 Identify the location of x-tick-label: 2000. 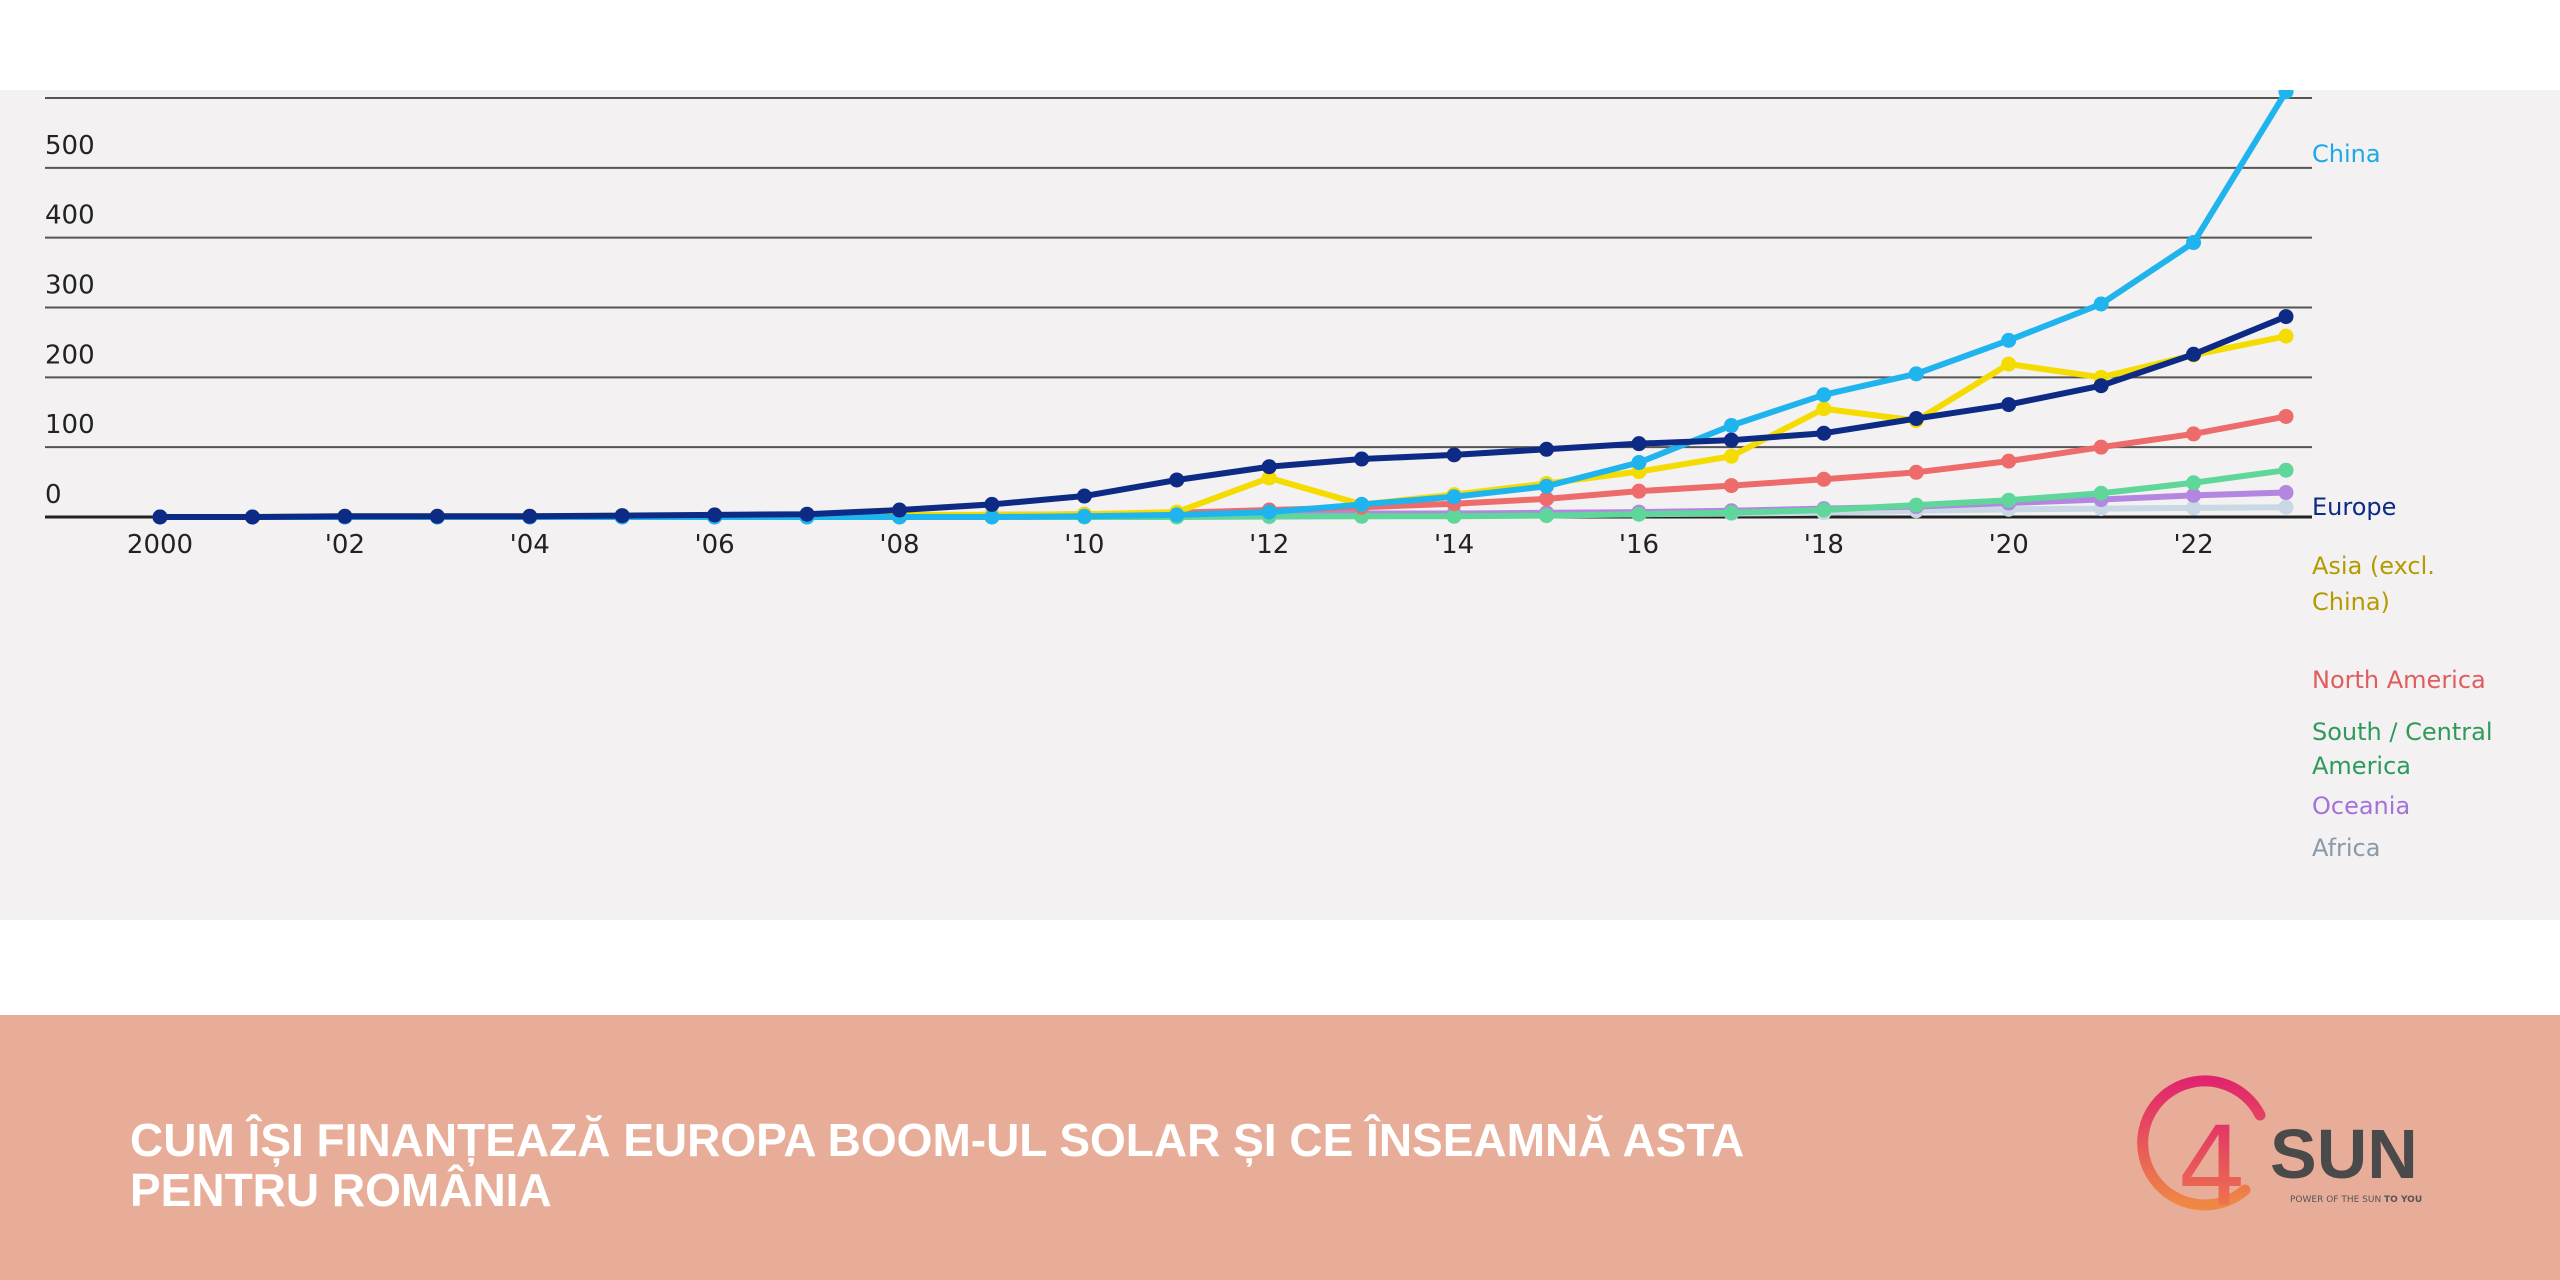
(160, 545).